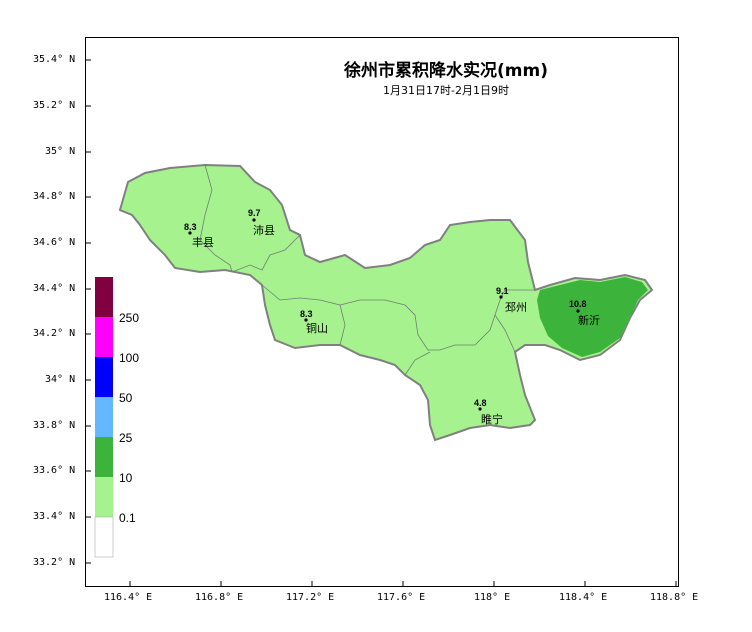 The image size is (752, 632). What do you see at coordinates (367, 270) in the screenshot?
I see `county-boundaries` at bounding box center [367, 270].